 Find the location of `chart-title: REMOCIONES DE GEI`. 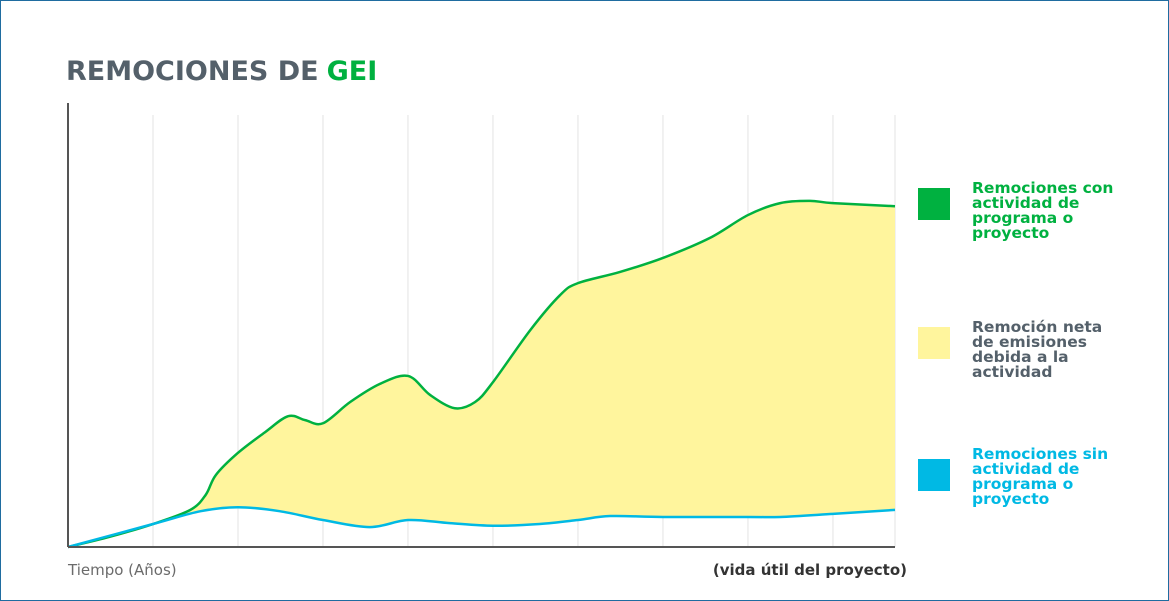

chart-title: REMOCIONES DE GEI is located at coordinates (221, 71).